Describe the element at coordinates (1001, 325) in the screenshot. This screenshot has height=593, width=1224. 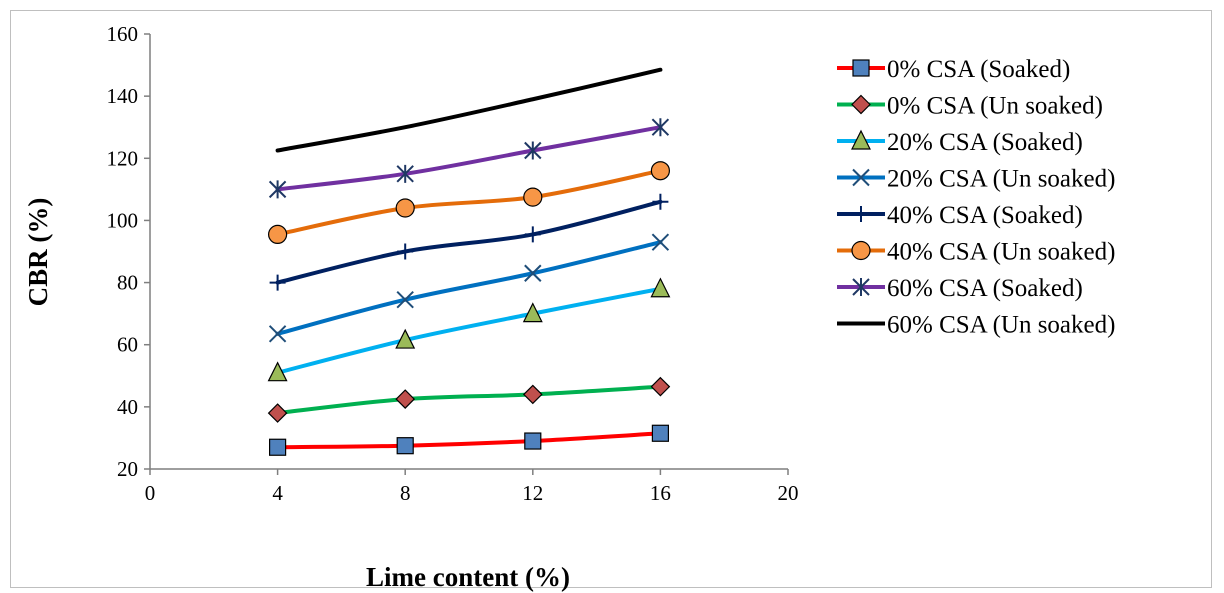
I see `legend-label: 60% CSA (Un soaked)` at that location.